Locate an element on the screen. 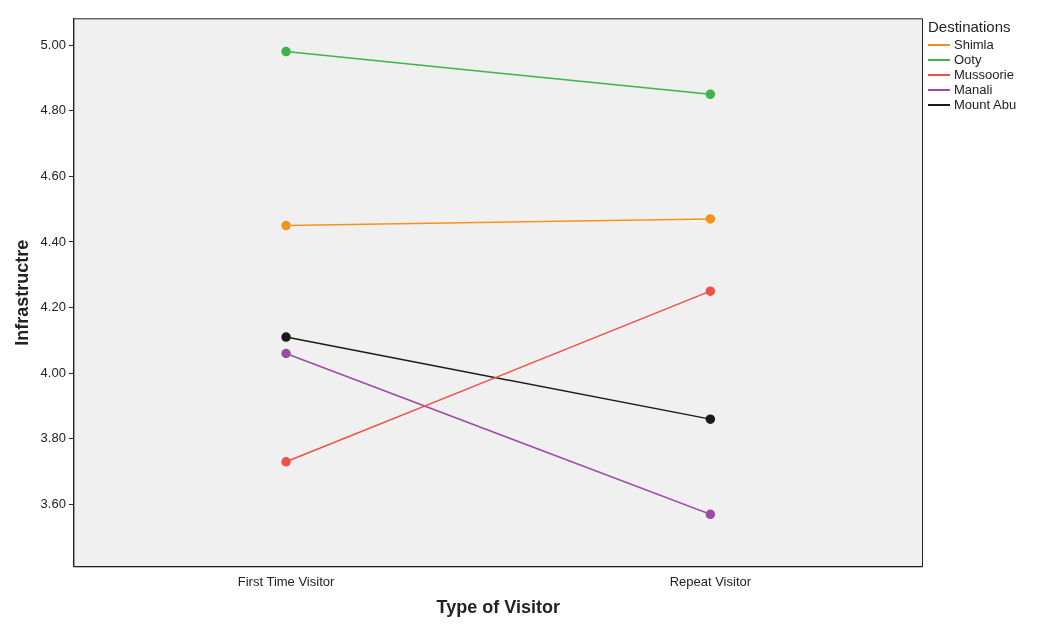  legend-label: Manali is located at coordinates (973, 89).